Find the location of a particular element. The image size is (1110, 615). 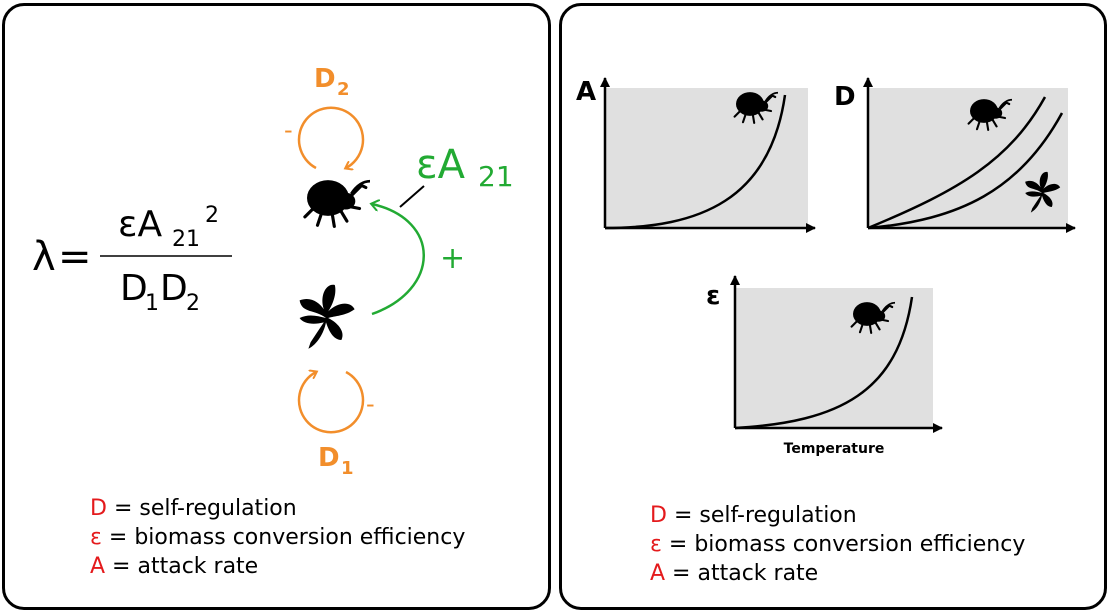

formula-equals: = is located at coordinates (75, 257).